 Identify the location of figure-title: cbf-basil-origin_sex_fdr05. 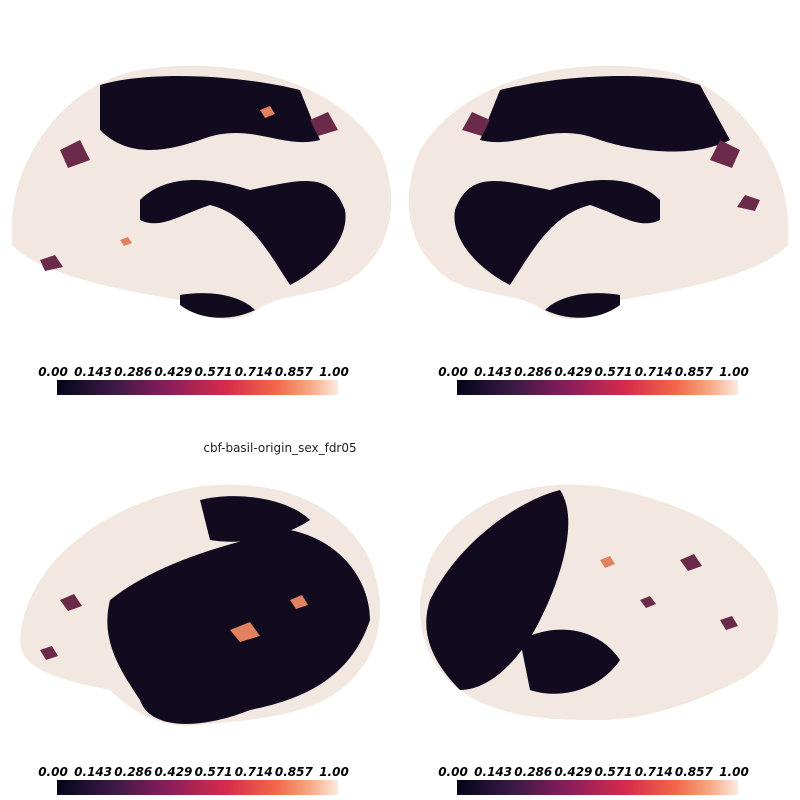
(279, 448).